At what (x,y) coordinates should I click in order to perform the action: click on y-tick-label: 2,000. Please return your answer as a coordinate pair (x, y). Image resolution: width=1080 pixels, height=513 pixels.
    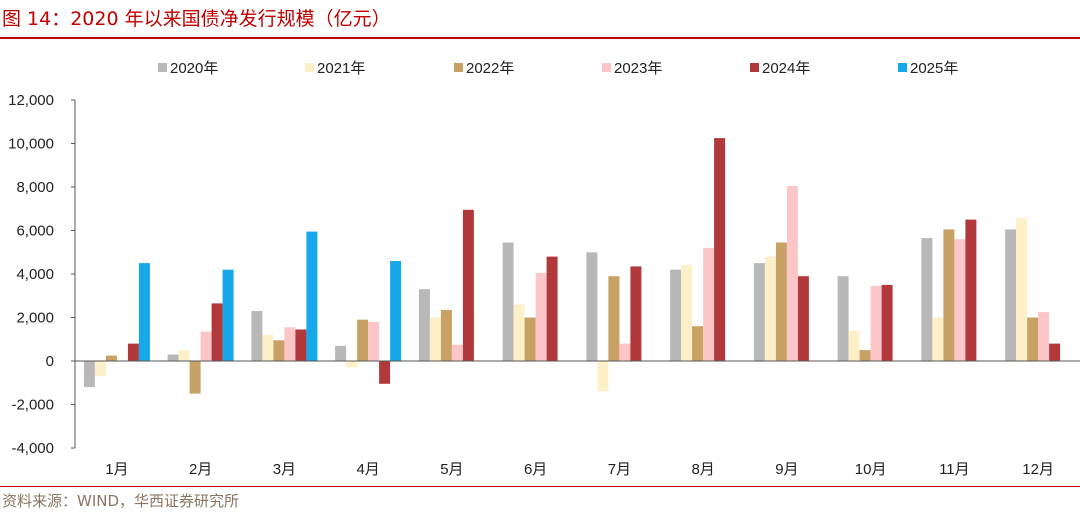
    Looking at the image, I should click on (35, 318).